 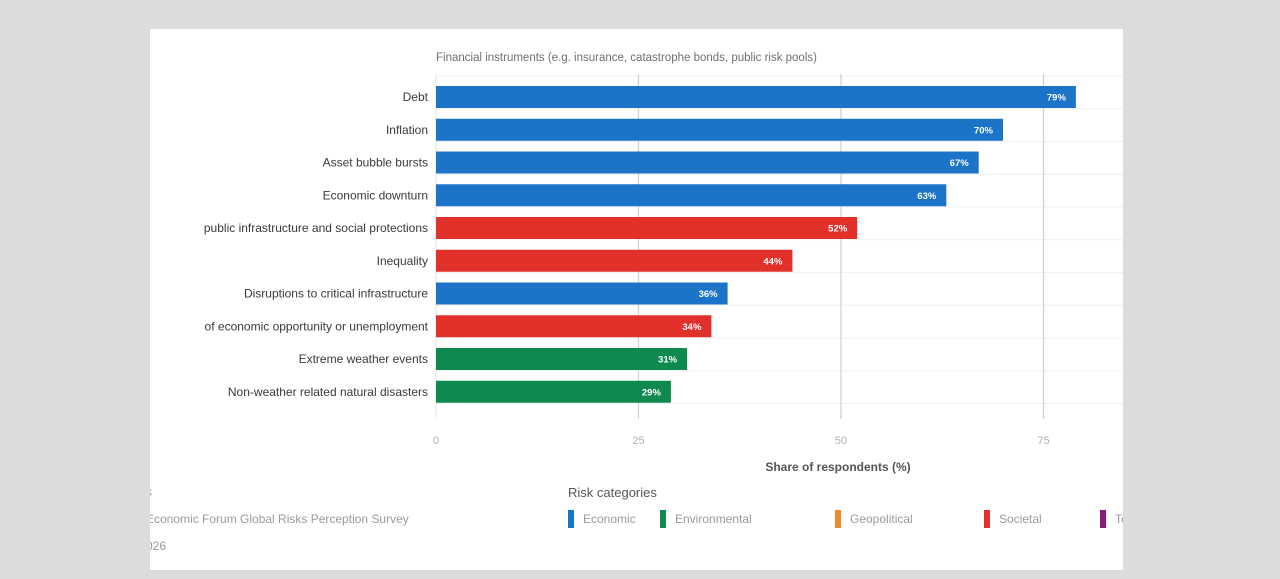 What do you see at coordinates (713, 519) in the screenshot?
I see `legend-label: Environmental` at bounding box center [713, 519].